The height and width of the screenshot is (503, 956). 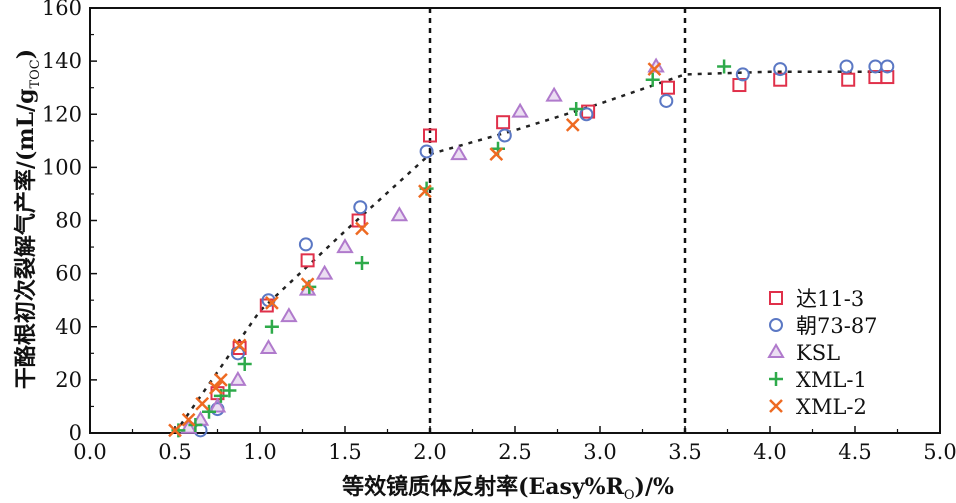 What do you see at coordinates (837, 326) in the screenshot?
I see `legend-label: 朝73-87` at bounding box center [837, 326].